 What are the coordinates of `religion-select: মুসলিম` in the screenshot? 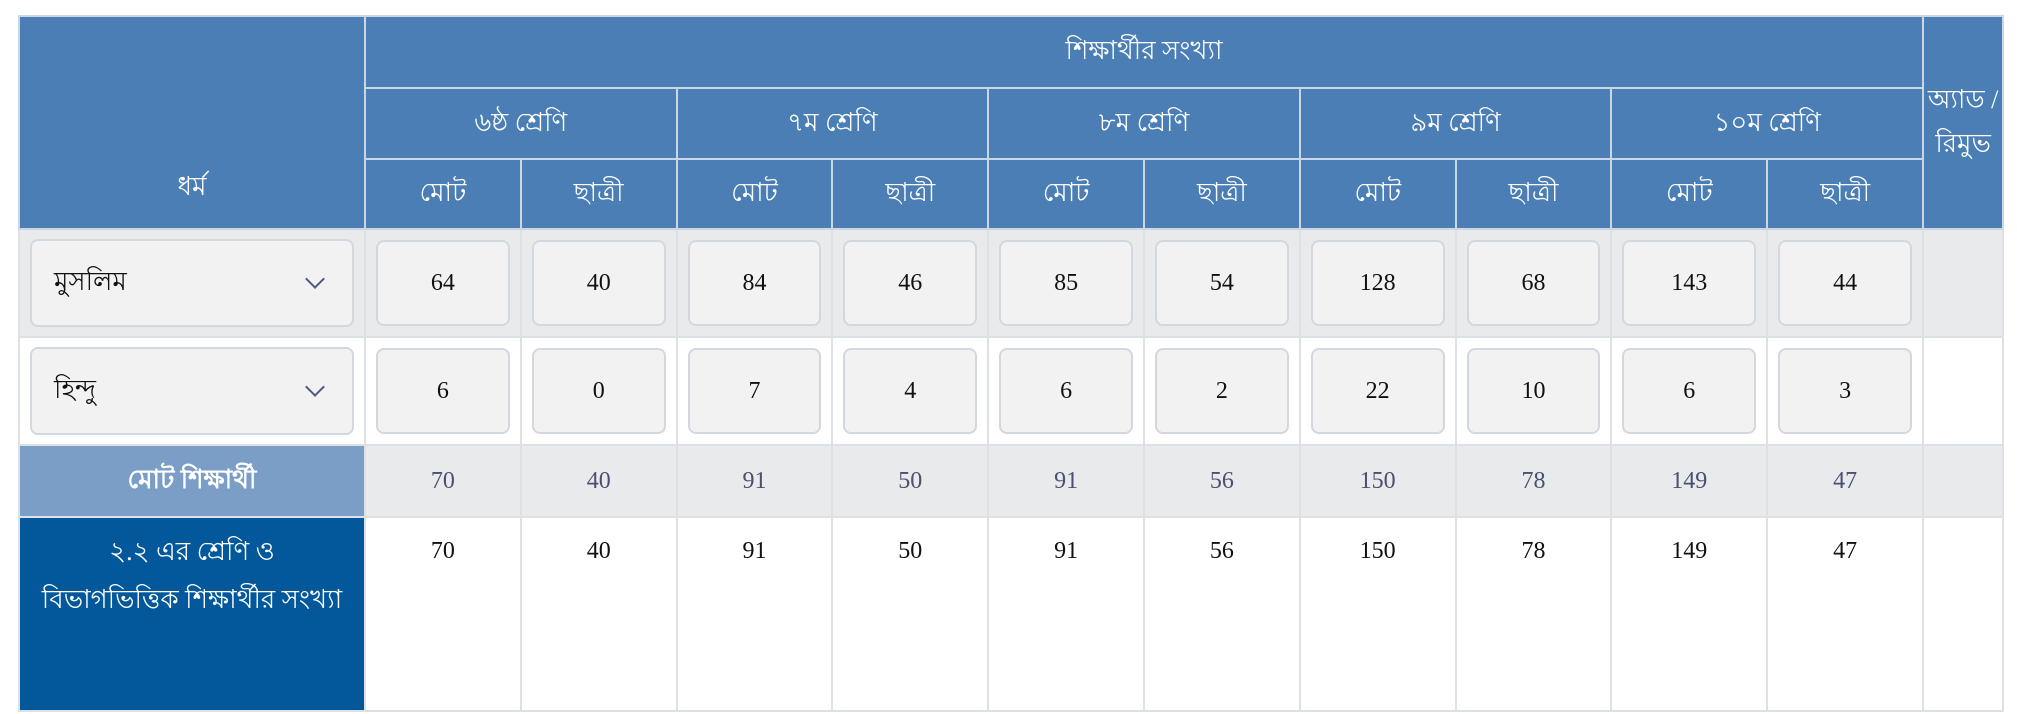 It's located at (192, 283).